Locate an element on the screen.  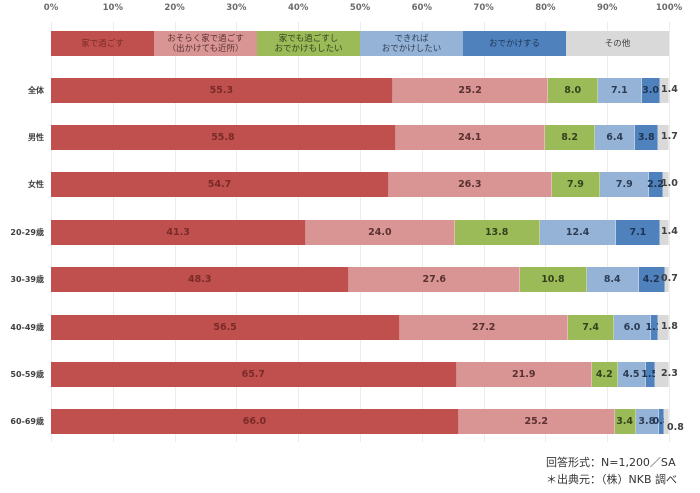
stacked-bar: 55.3 25.2 8.0 7.1 3.0 is located at coordinates (360, 90).